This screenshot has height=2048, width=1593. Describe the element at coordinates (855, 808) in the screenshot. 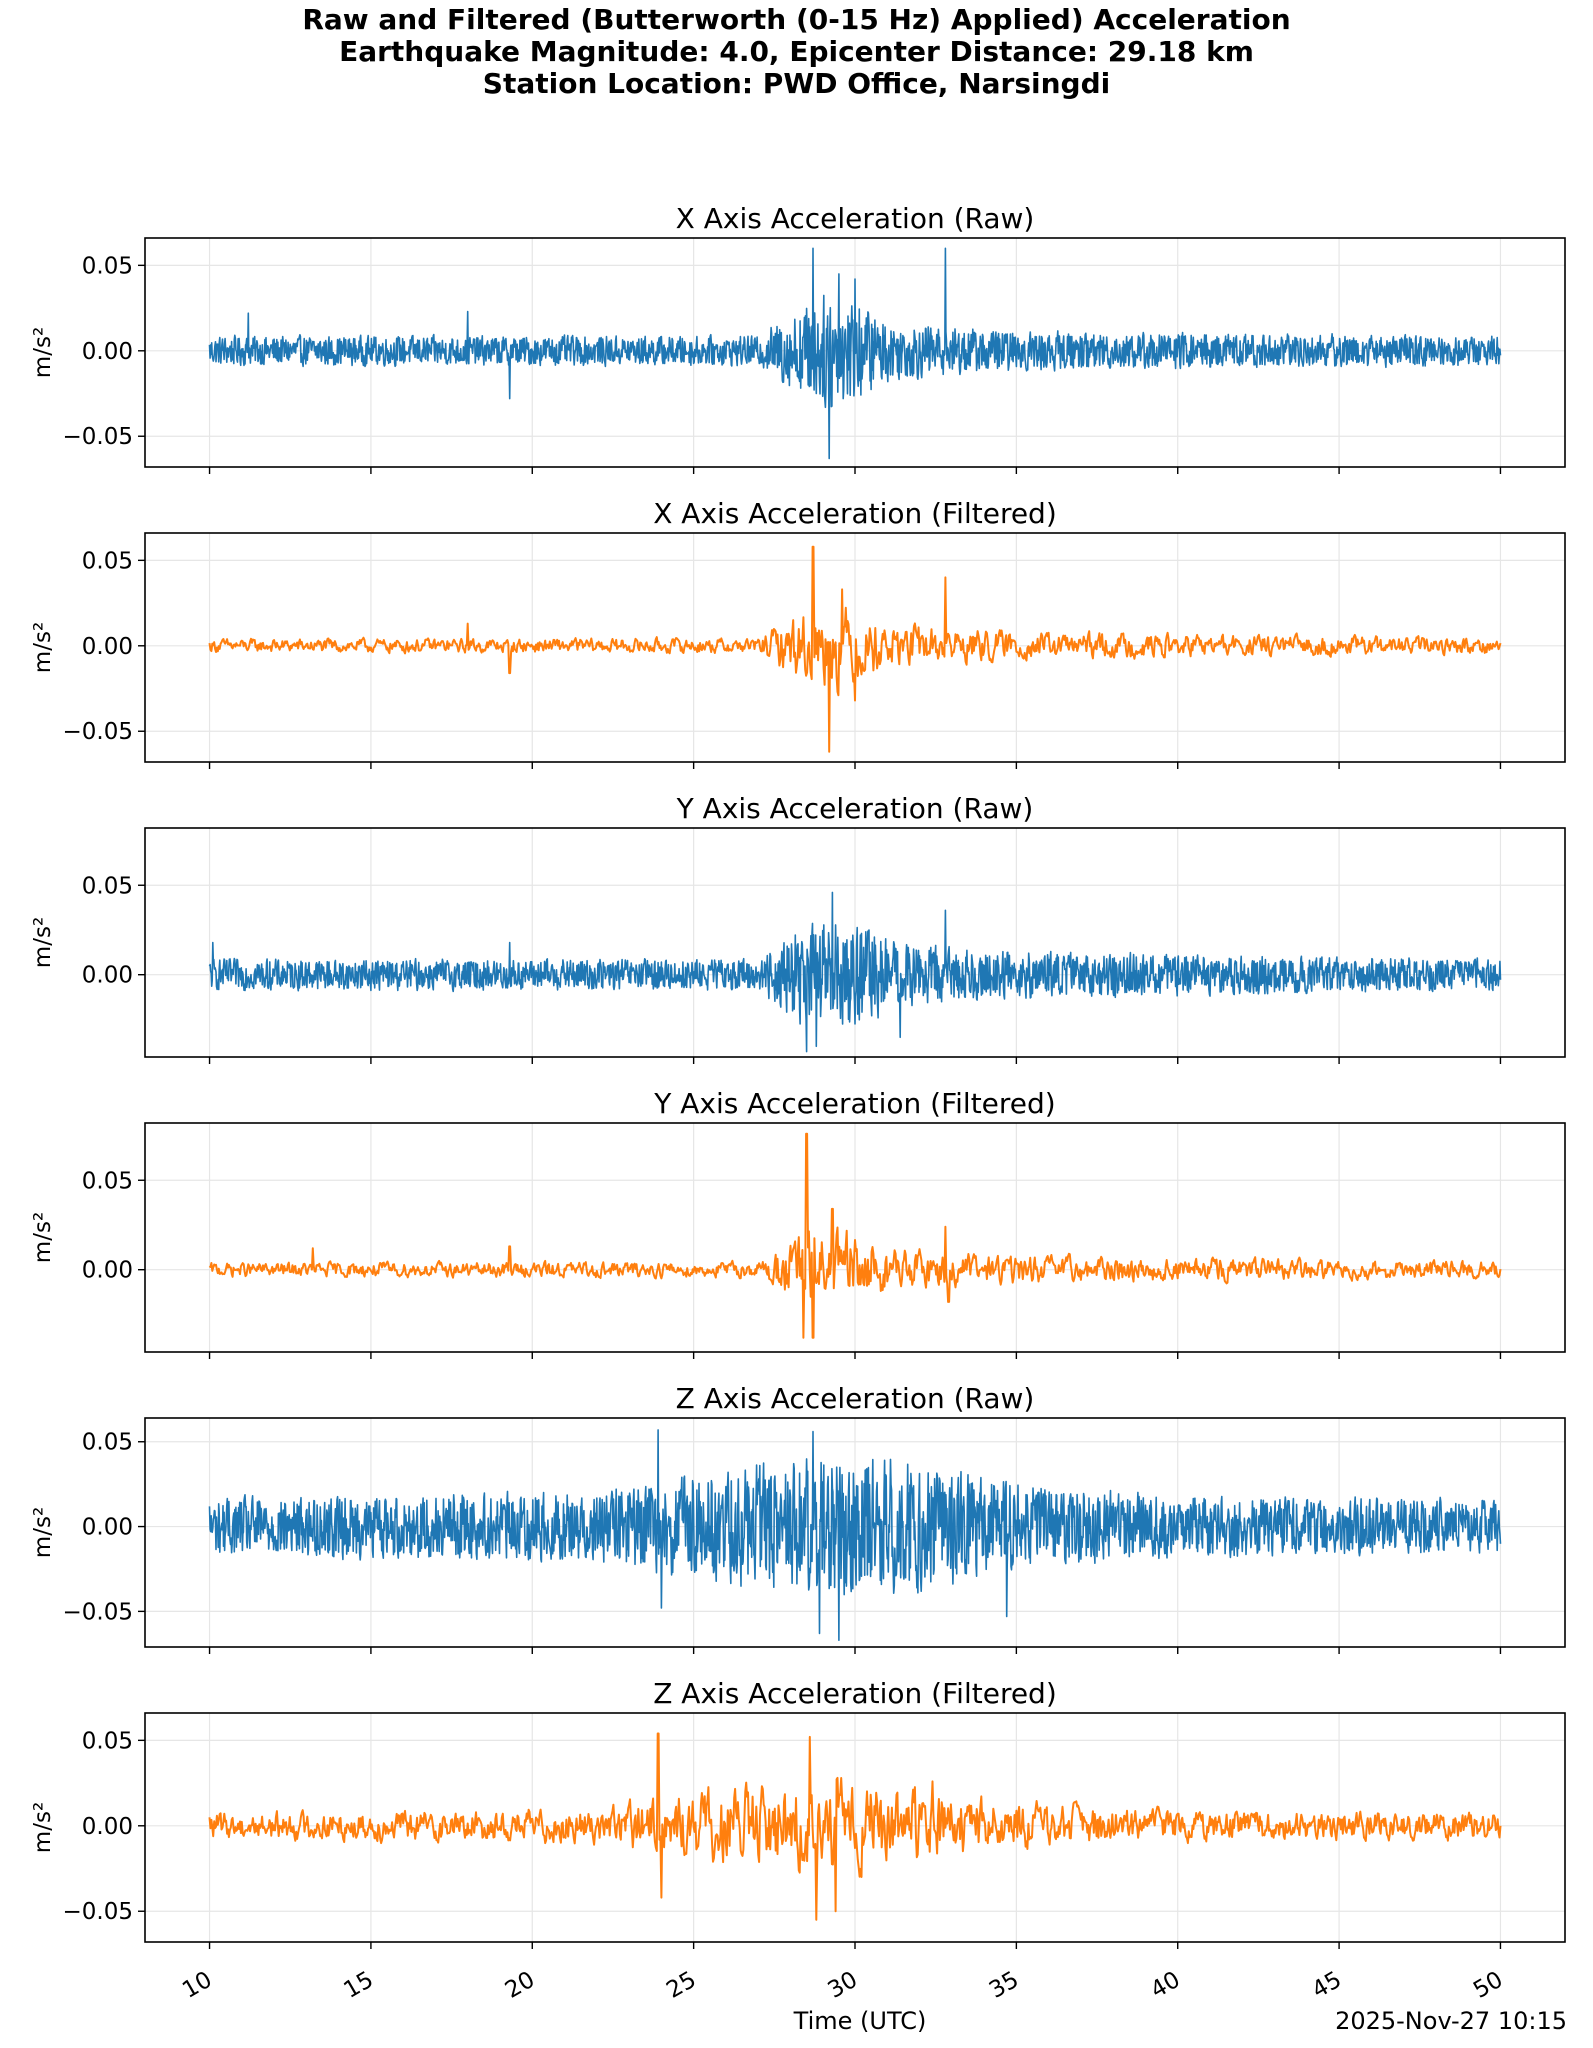

I see `subplot-title: Y Axis Acceleration (Raw)` at that location.